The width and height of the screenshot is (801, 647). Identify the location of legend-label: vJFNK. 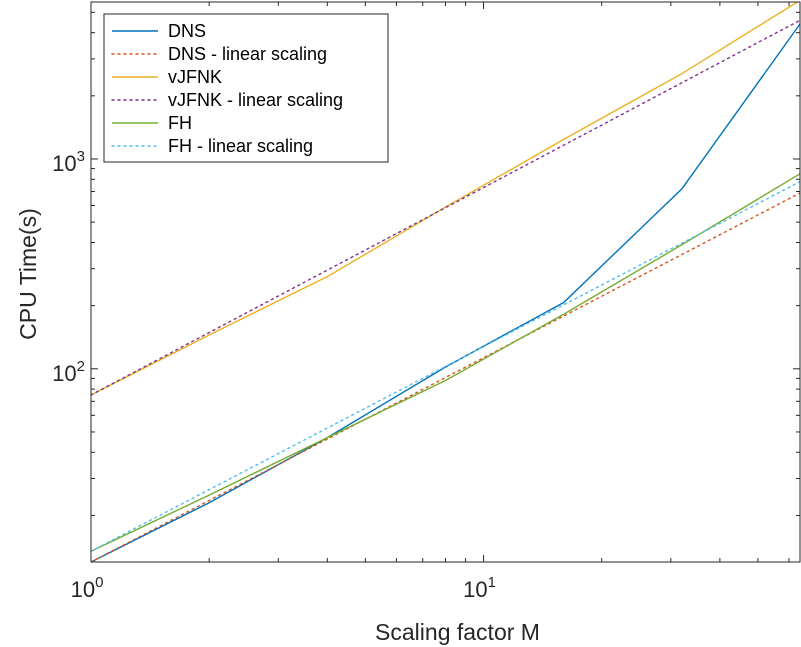
(195, 77).